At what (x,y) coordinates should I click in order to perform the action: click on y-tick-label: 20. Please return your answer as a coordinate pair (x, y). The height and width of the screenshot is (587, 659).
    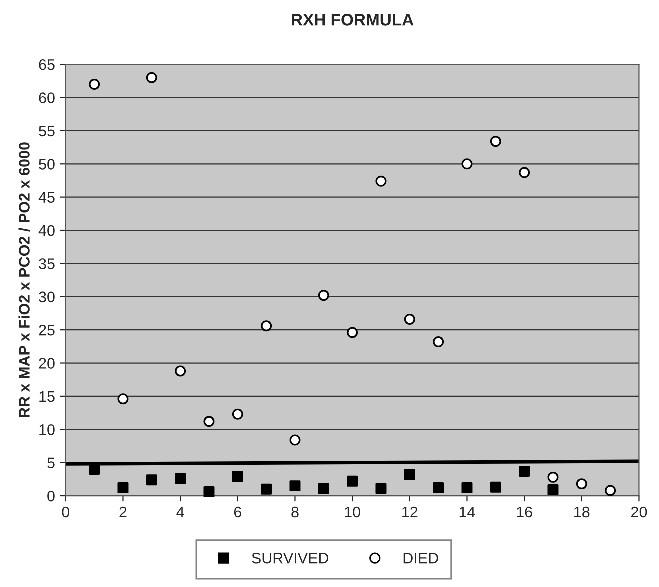
    Looking at the image, I should click on (47, 363).